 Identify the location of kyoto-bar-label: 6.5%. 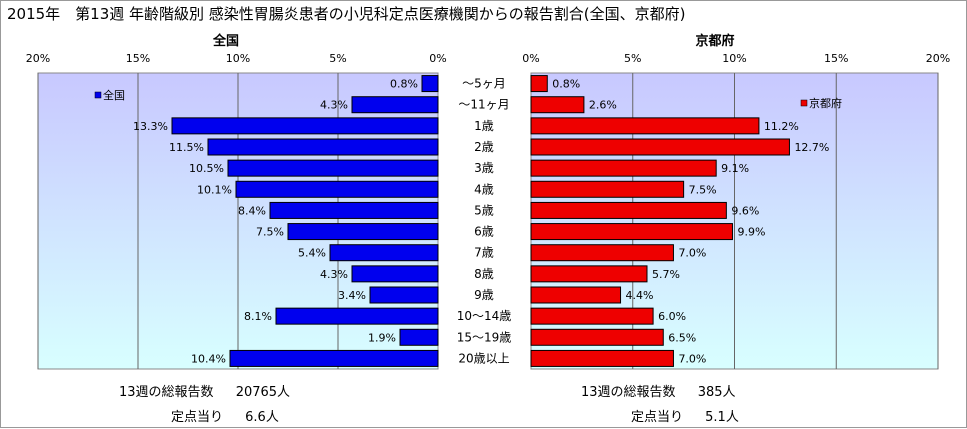
(682, 337).